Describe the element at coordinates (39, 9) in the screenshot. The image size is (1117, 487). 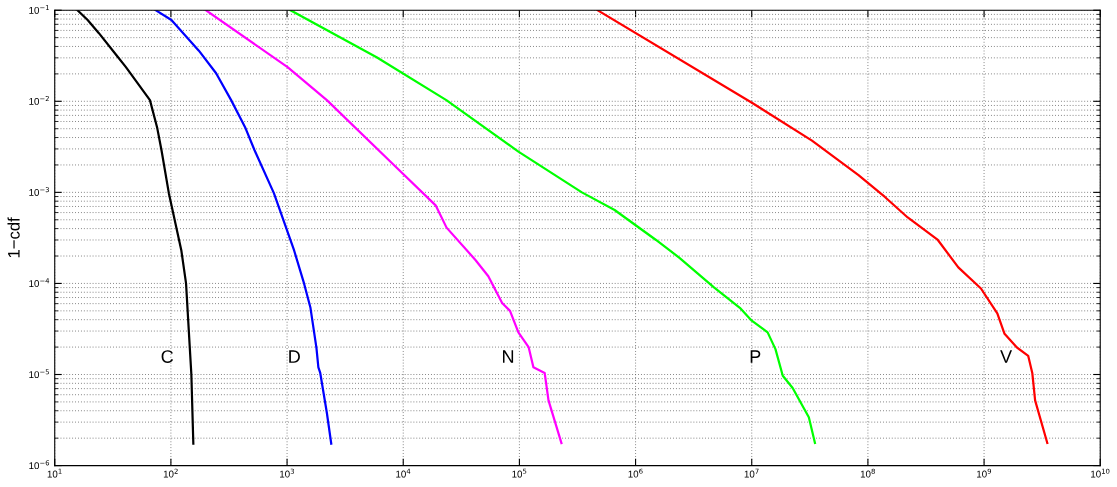
I see `y-tick-label: 10$^{−1}$` at that location.